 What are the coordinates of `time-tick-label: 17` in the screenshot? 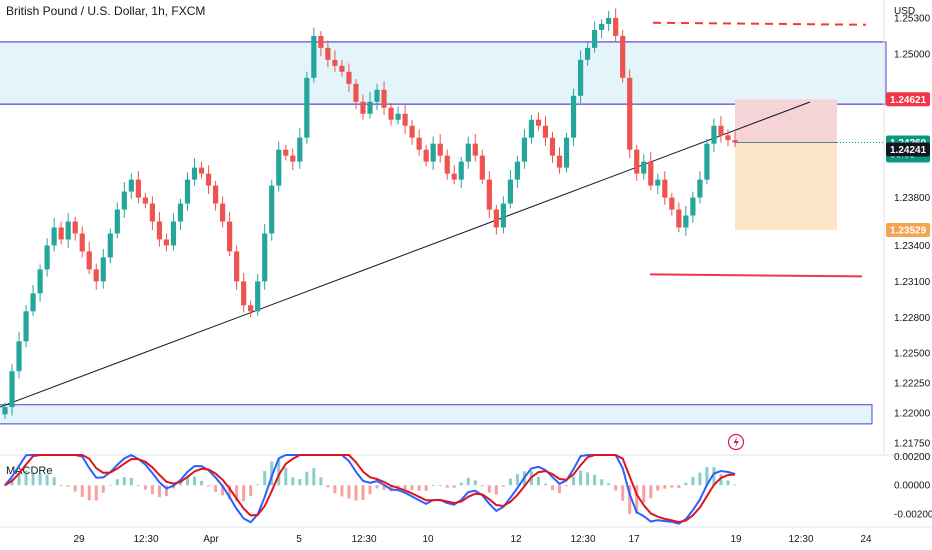 It's located at (634, 539).